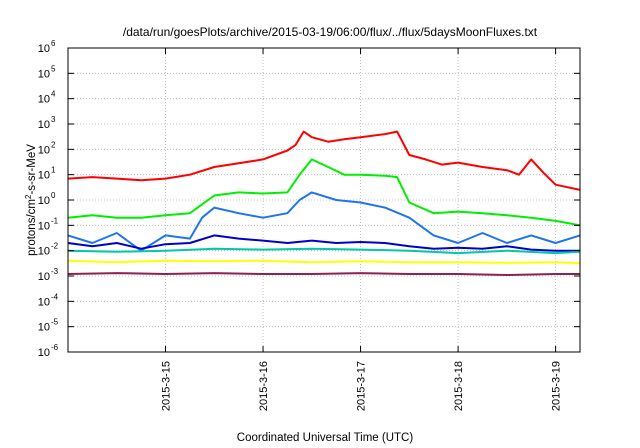 The height and width of the screenshot is (448, 640). I want to click on y-tick-exponent: 6, so click(53, 43).